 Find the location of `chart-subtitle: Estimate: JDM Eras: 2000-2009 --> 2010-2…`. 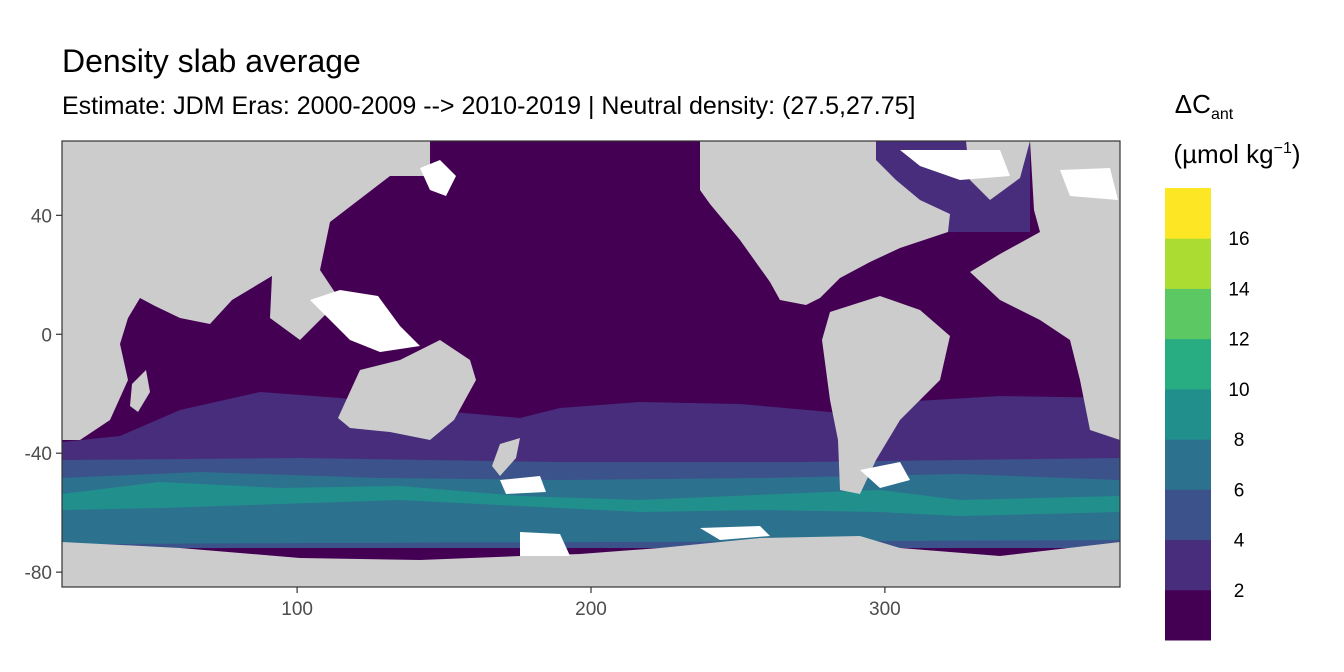

chart-subtitle: Estimate: JDM Eras: 2000-2009 --> 2010-2… is located at coordinates (489, 106).